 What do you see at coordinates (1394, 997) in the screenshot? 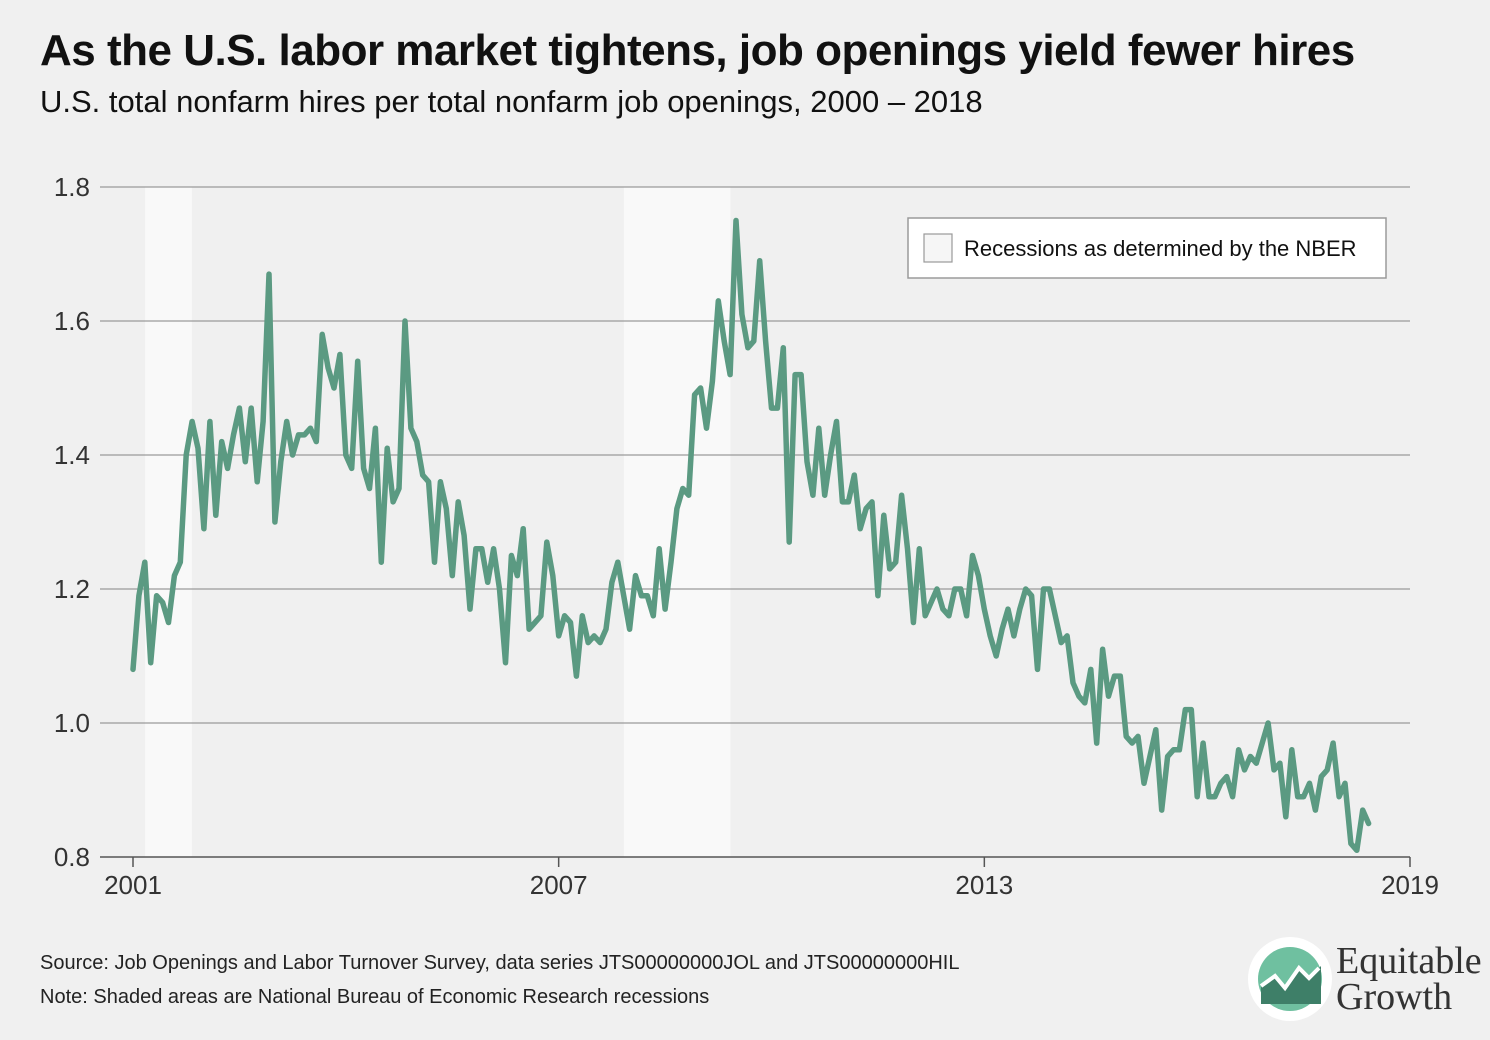
I see `logo-line-2: Growth` at bounding box center [1394, 997].